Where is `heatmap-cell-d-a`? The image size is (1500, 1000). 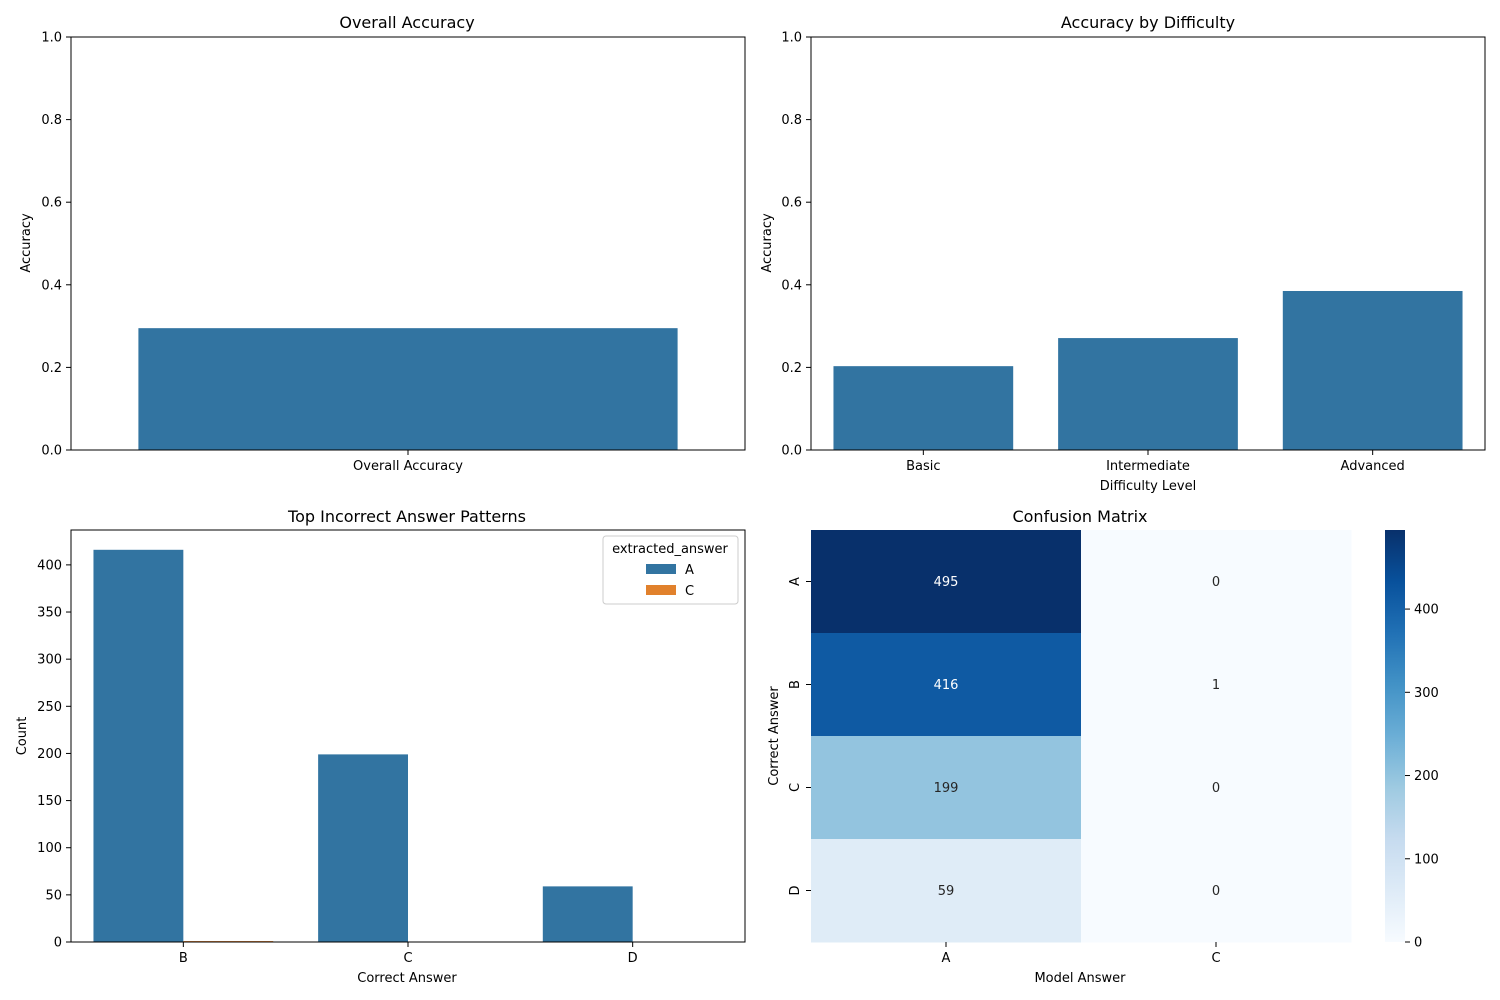
heatmap-cell-d-a is located at coordinates (946, 891).